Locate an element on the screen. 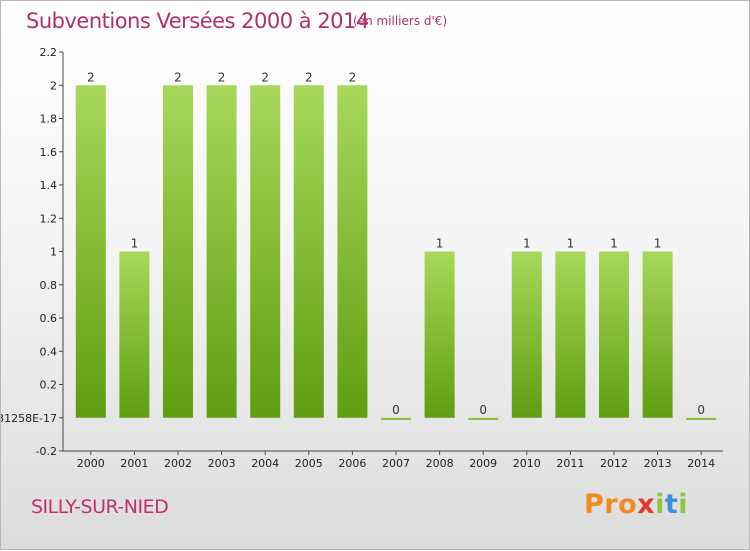  x-tick-label: 2006 is located at coordinates (352, 463).